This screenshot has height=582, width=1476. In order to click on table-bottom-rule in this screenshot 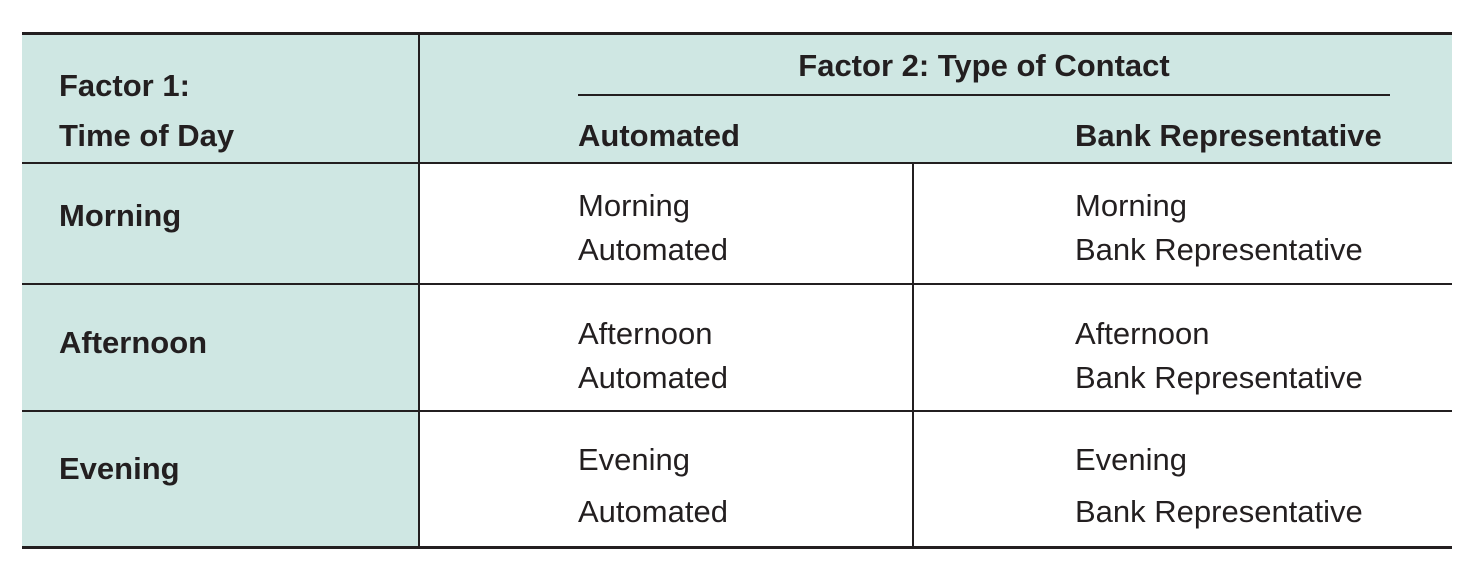, I will do `click(737, 547)`.